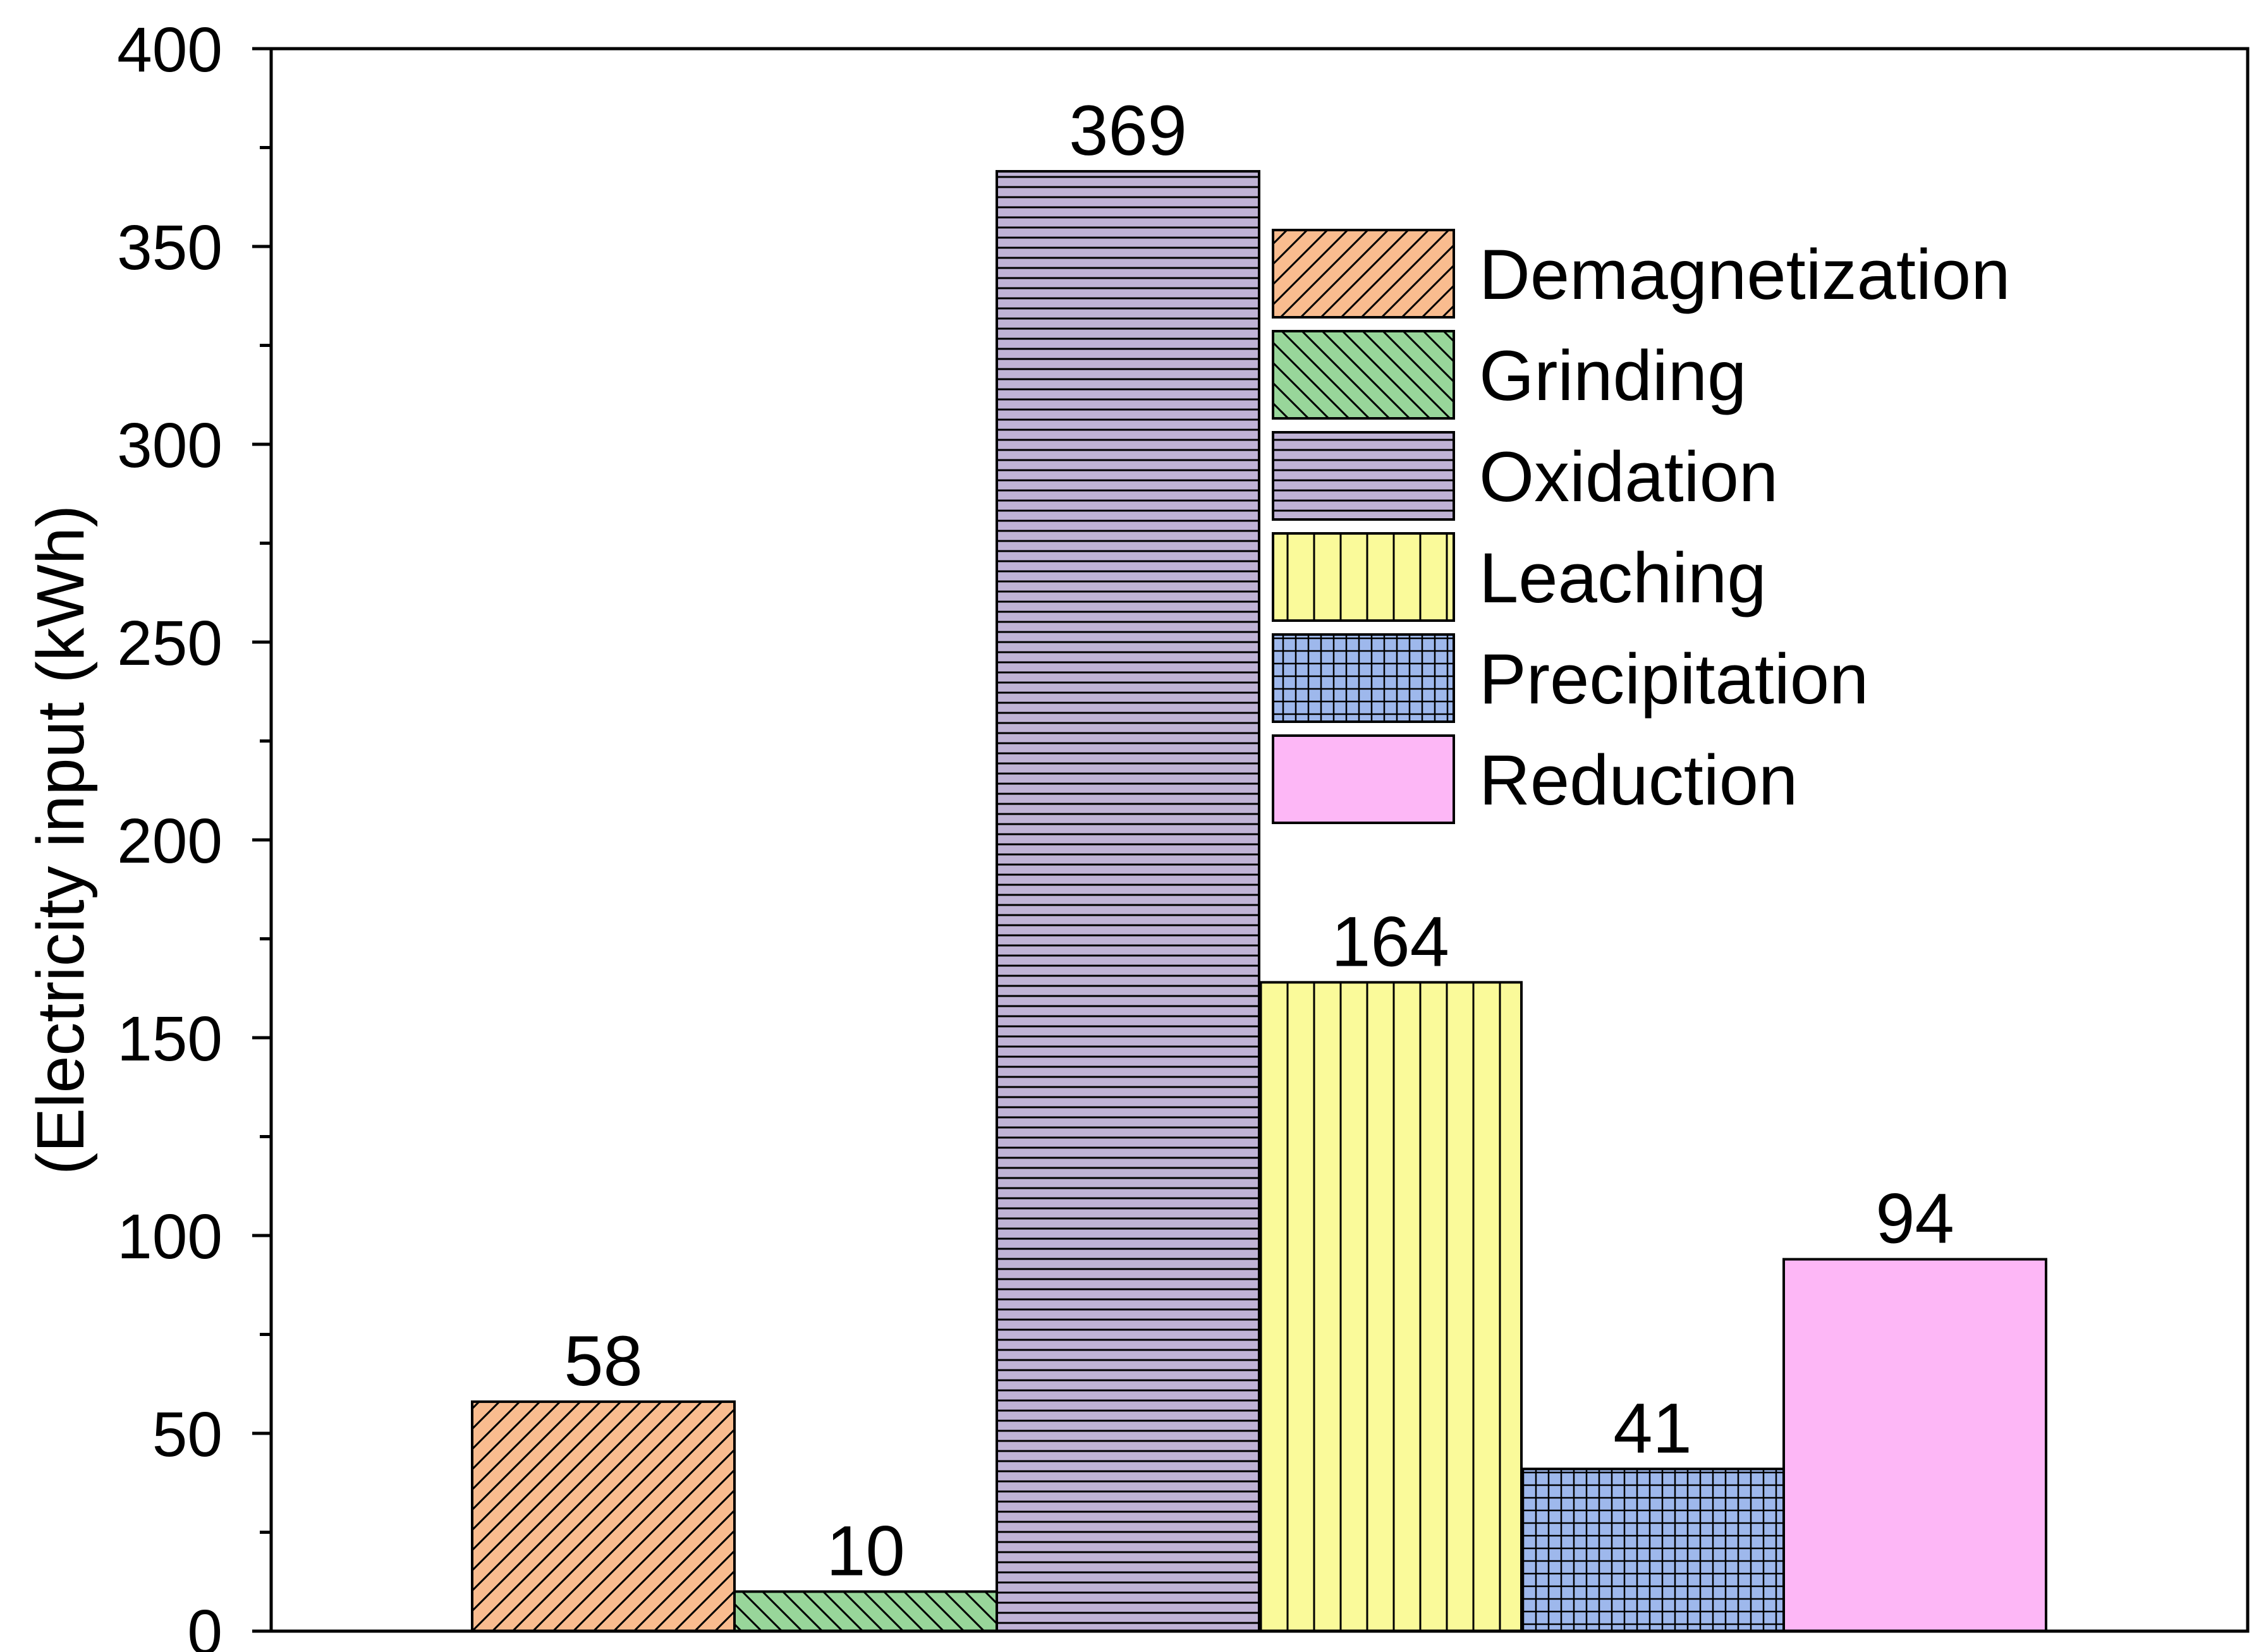  I want to click on legend-label-demagnetization: Demagnetization, so click(1745, 274).